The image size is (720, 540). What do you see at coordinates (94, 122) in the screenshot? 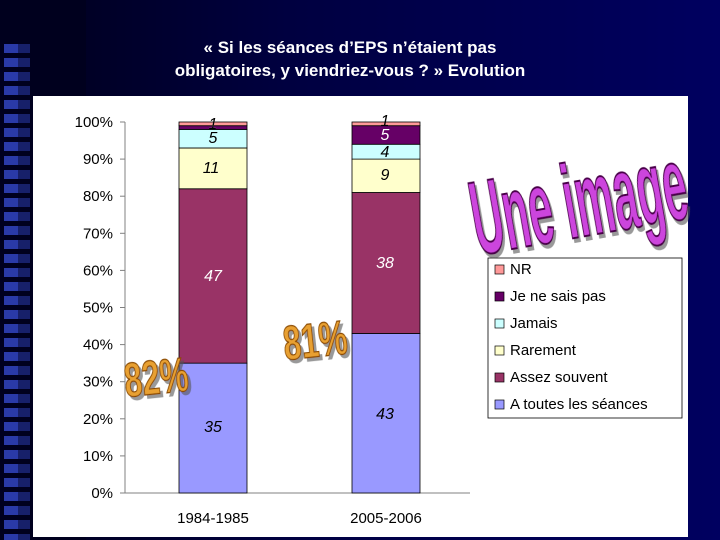
I see `y-tick-label: 100%` at bounding box center [94, 122].